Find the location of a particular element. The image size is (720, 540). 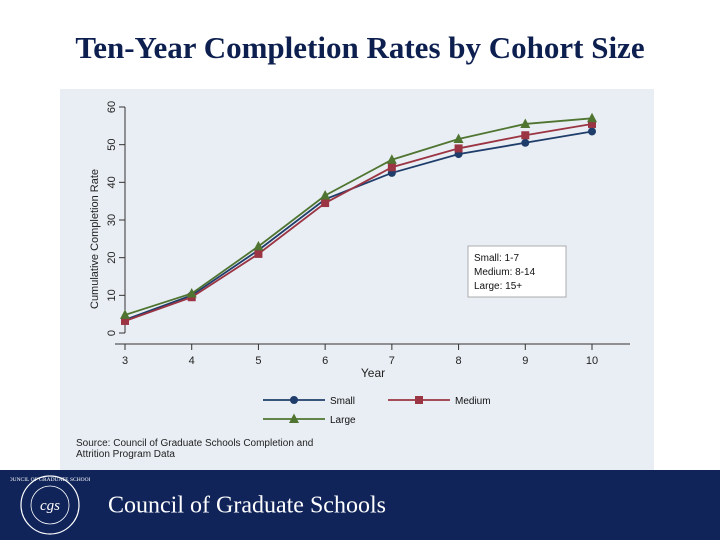

legend-item-small: Small is located at coordinates (309, 401).